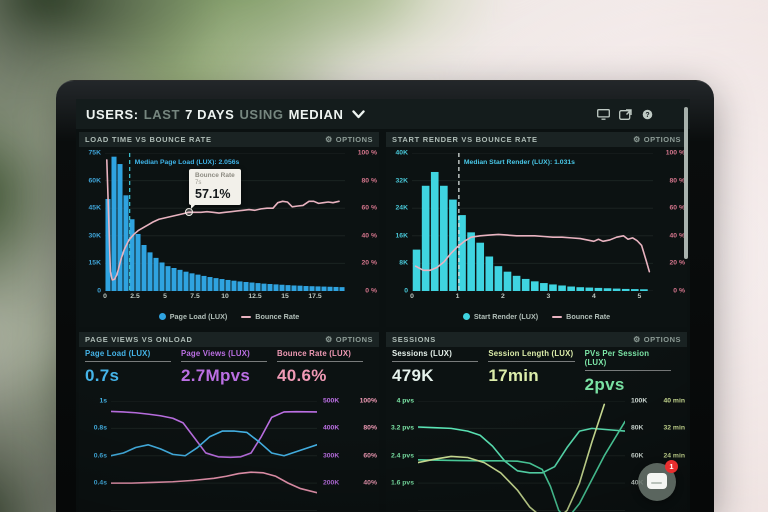  What do you see at coordinates (413, 375) in the screenshot?
I see `metric-value: 479K` at bounding box center [413, 375].